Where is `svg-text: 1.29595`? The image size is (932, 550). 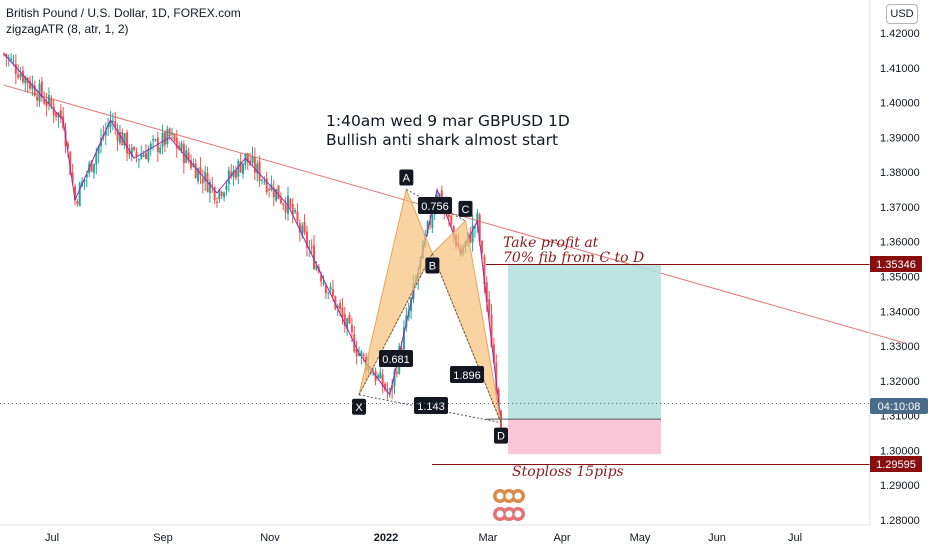
svg-text: 1.29595 is located at coordinates (896, 465).